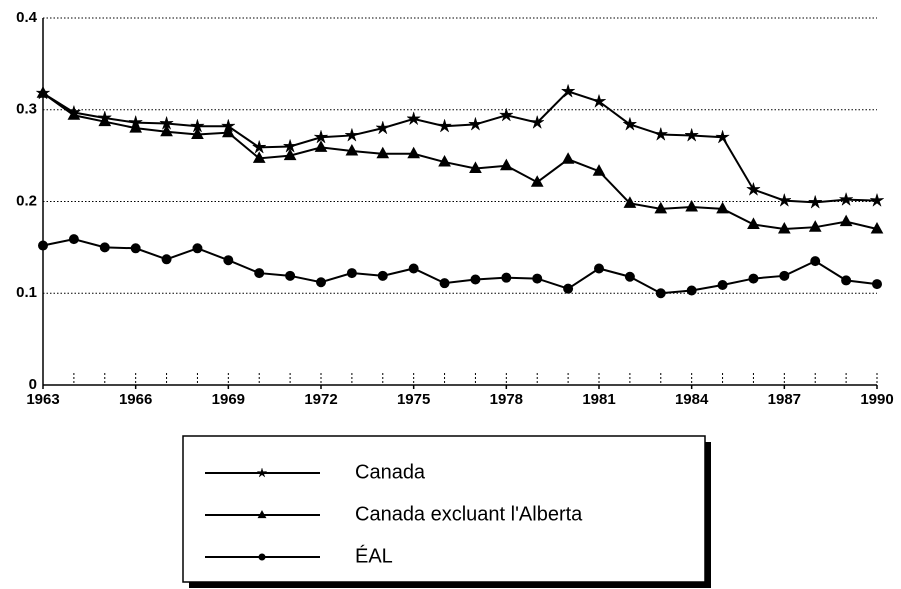 The height and width of the screenshot is (589, 901). I want to click on x-tick-label: 1987, so click(784, 399).